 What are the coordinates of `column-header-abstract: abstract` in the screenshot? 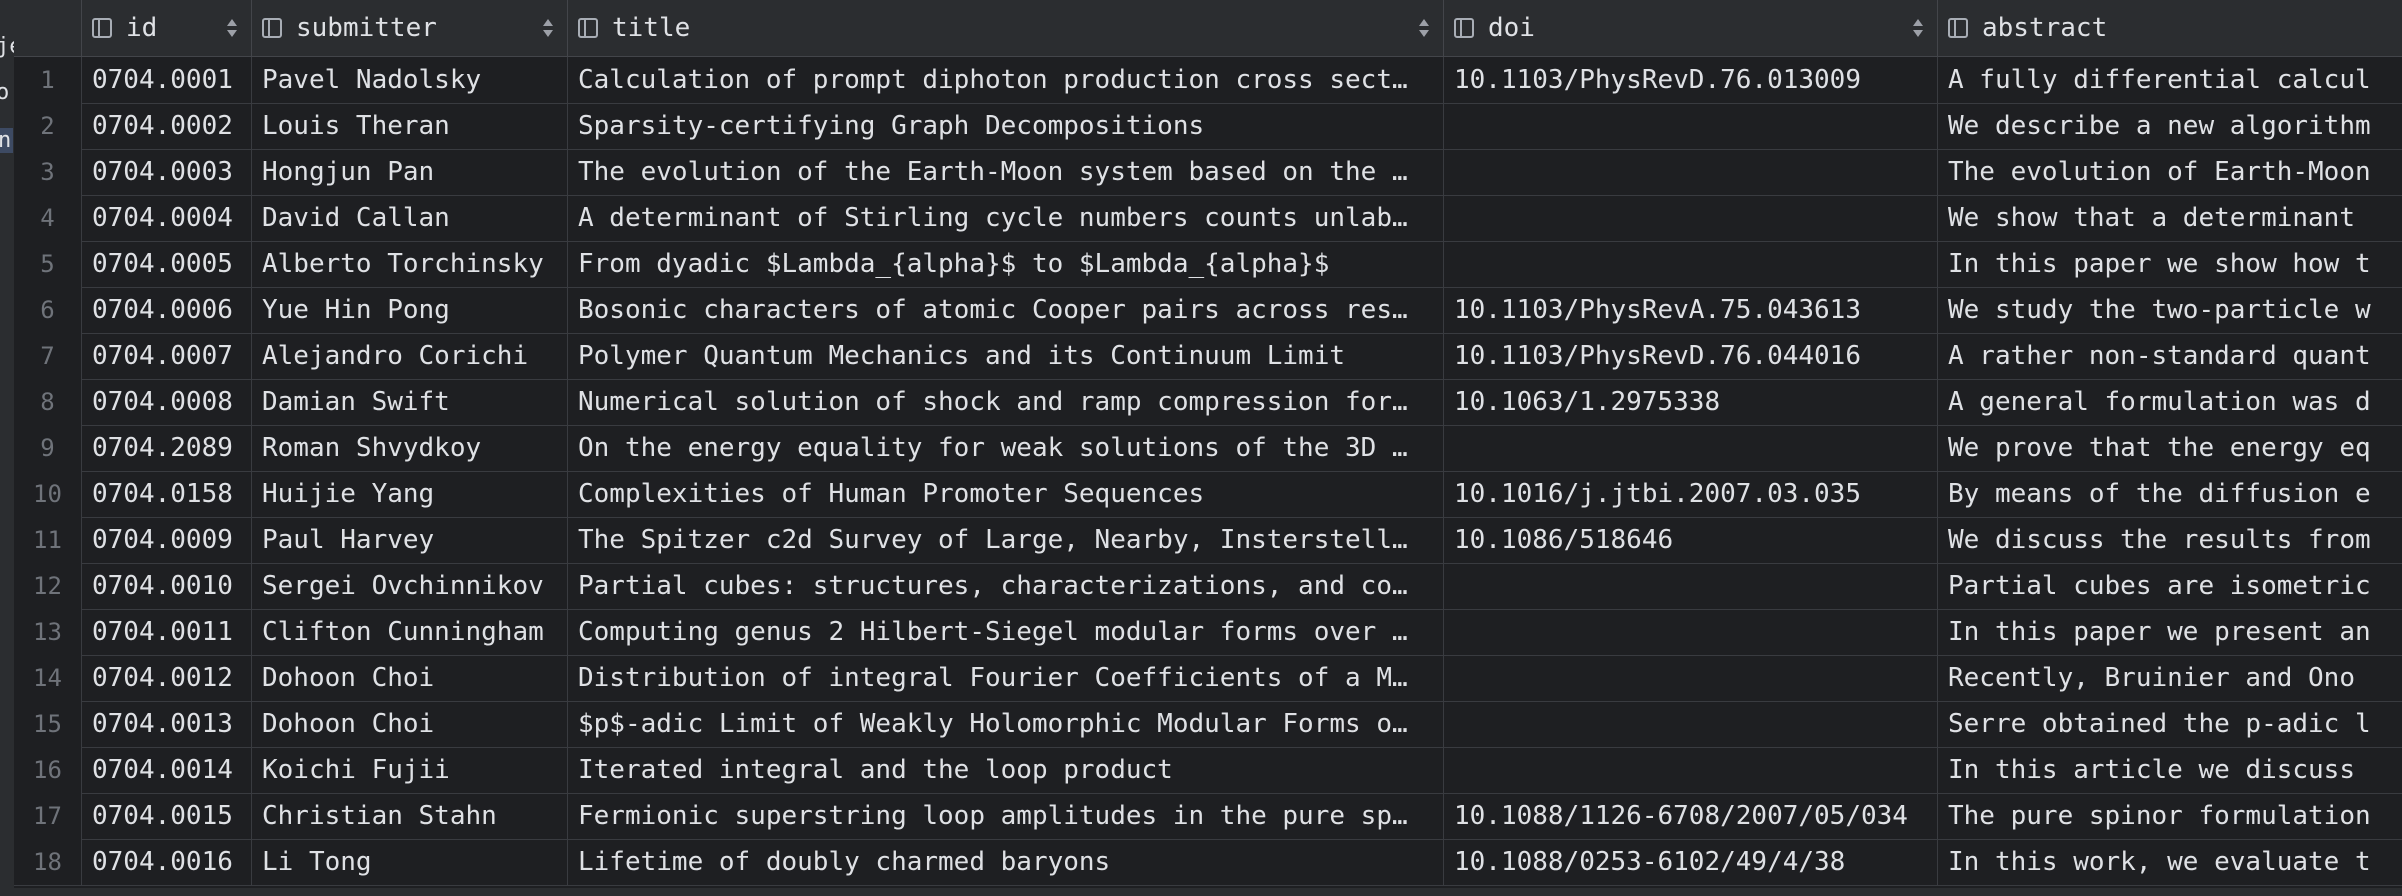 It's located at (2170, 28).